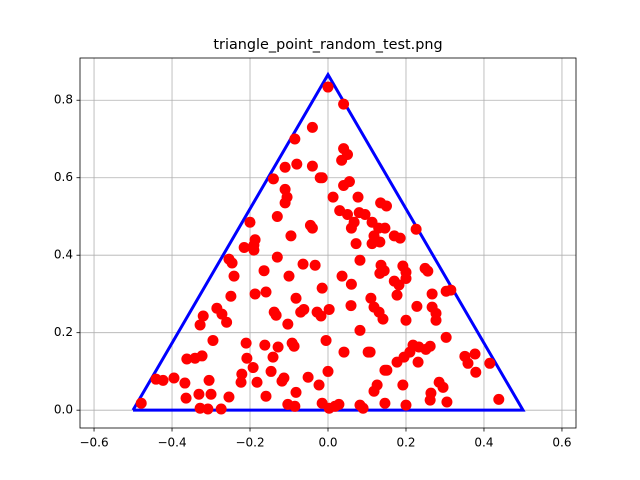  What do you see at coordinates (249, 443) in the screenshot?
I see `x-tick-label: −0.2` at bounding box center [249, 443].